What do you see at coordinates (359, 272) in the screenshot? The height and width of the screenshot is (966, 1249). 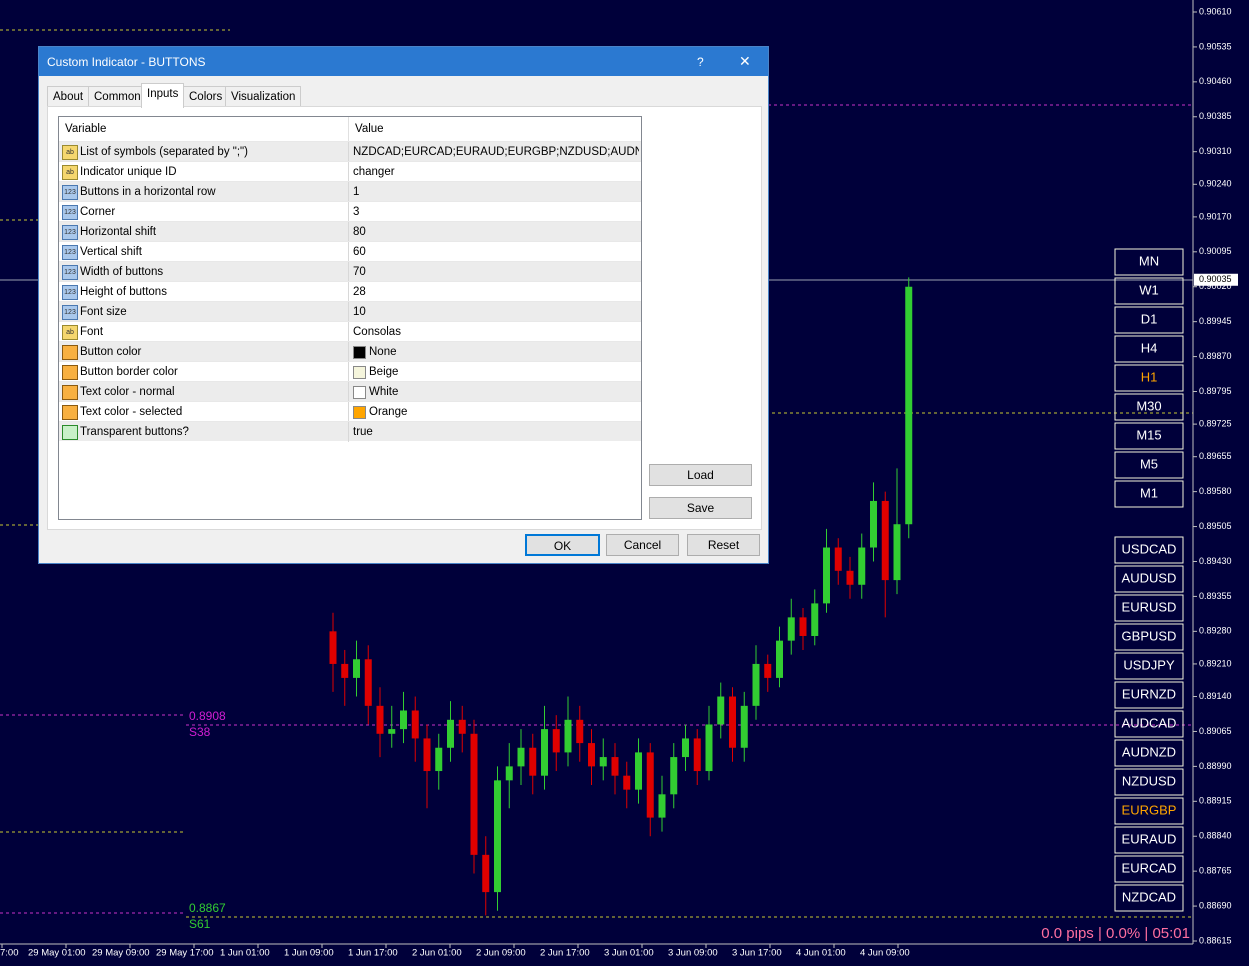 I see `variable-value: 70` at bounding box center [359, 272].